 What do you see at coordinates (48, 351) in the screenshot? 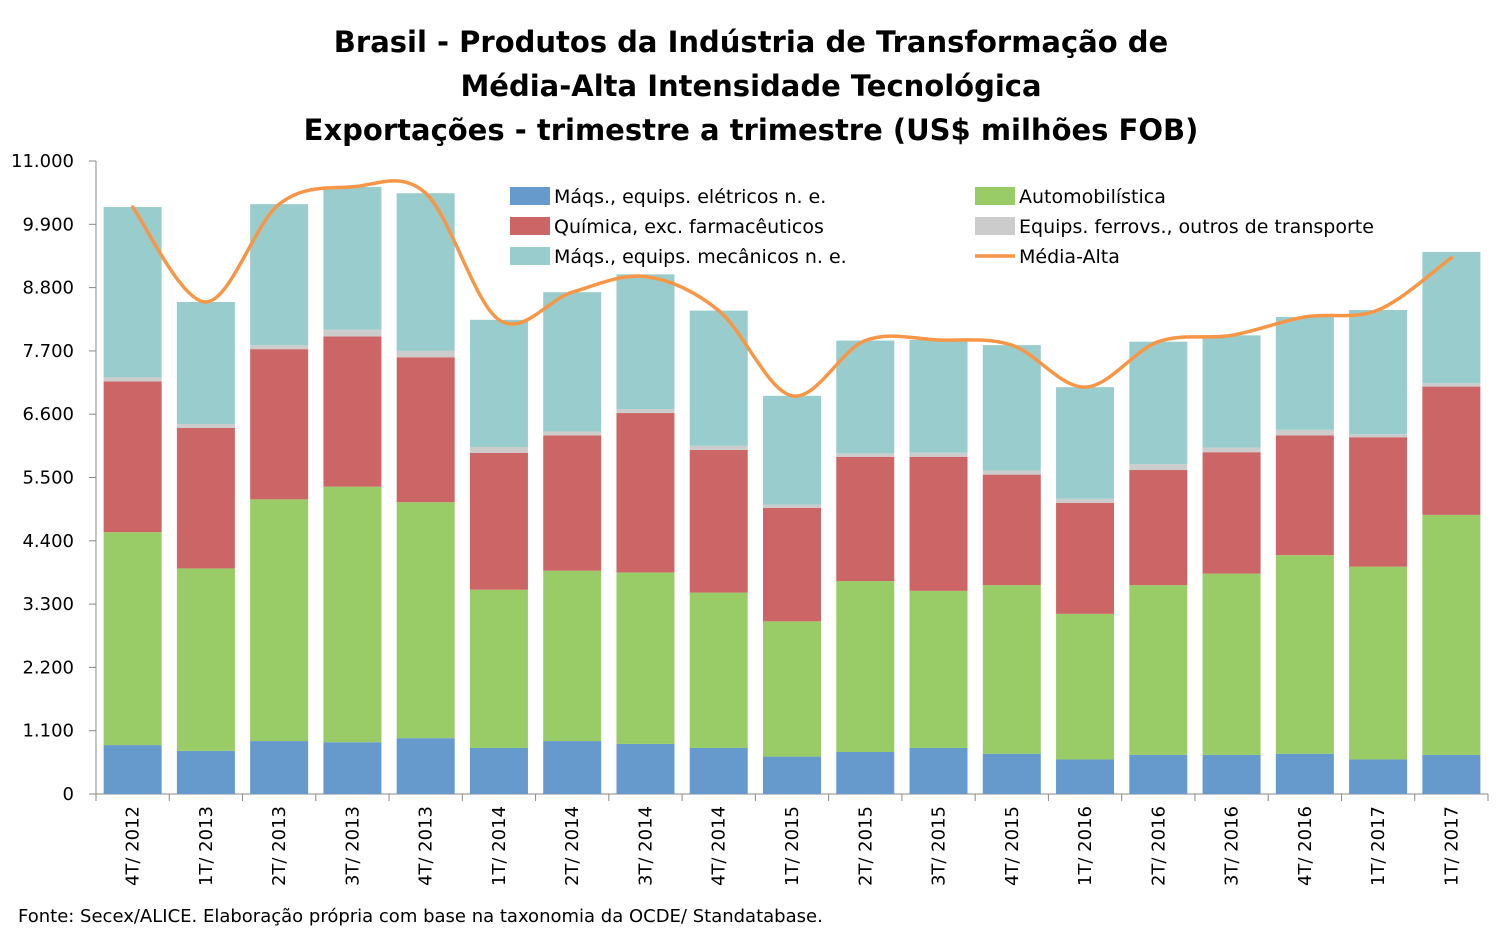
I see `y-tick-label: 7.700` at bounding box center [48, 351].